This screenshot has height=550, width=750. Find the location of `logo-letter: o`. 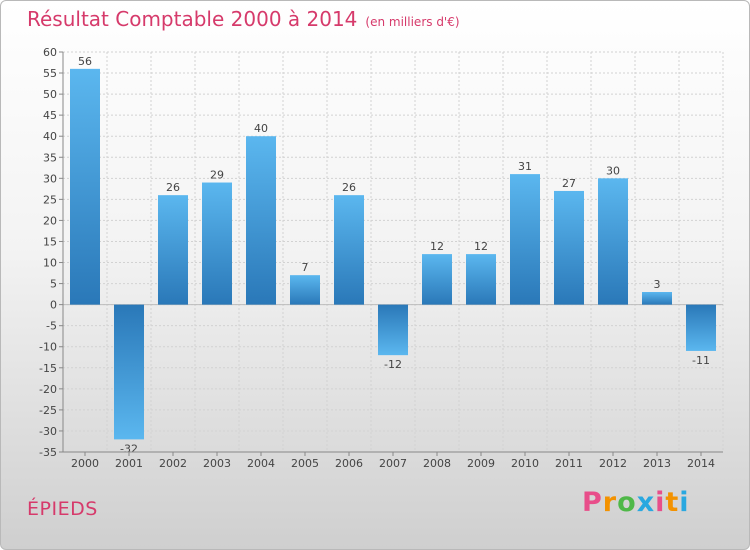

logo-letter: o is located at coordinates (627, 502).